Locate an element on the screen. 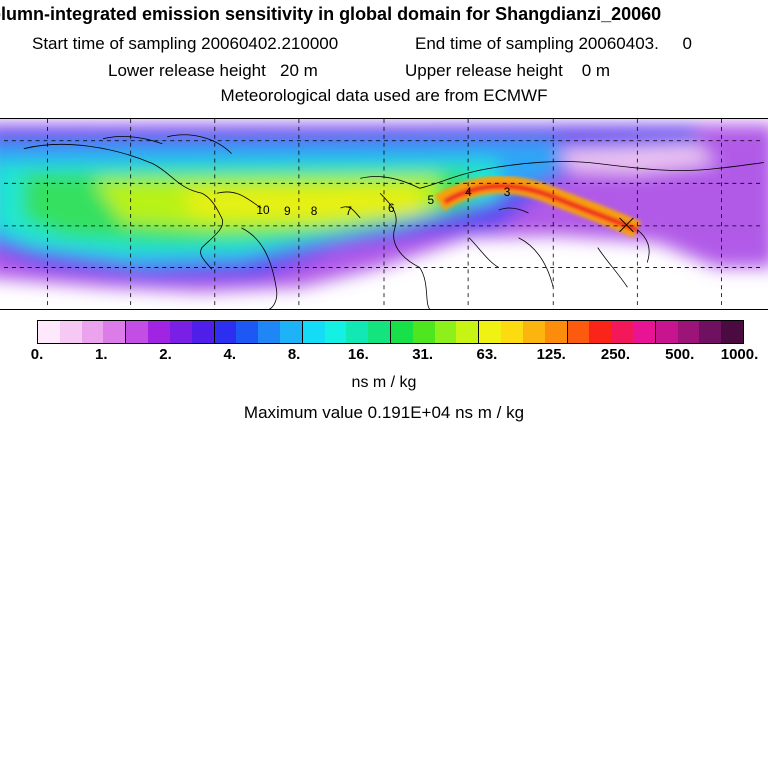  color-scale-tick-label: 1. is located at coordinates (101, 354).